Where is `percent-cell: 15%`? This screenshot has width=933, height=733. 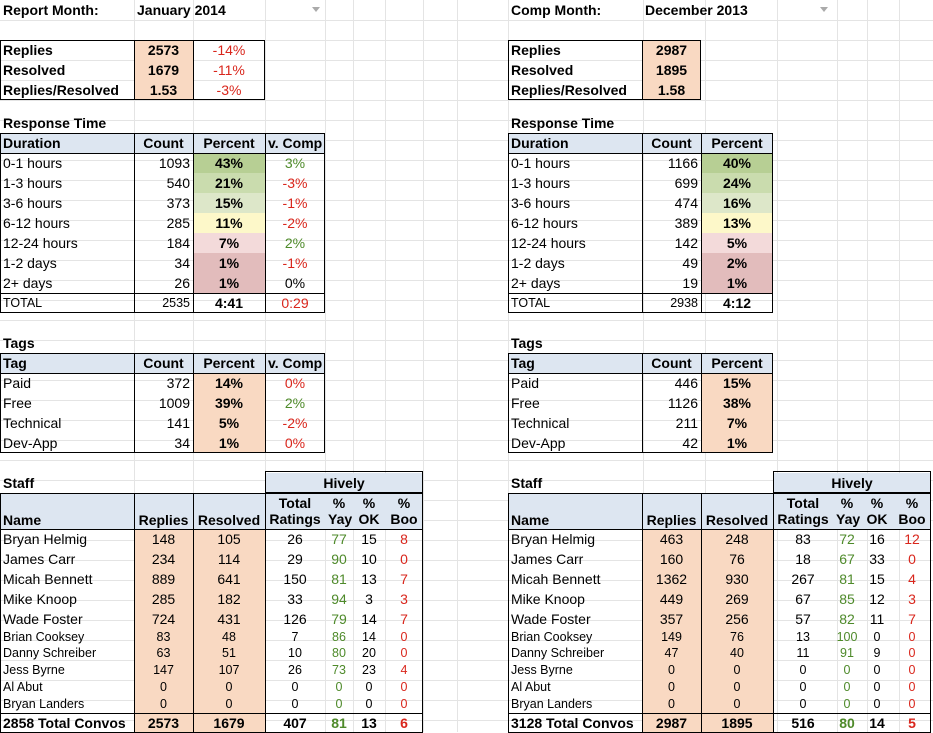 percent-cell: 15% is located at coordinates (229, 203).